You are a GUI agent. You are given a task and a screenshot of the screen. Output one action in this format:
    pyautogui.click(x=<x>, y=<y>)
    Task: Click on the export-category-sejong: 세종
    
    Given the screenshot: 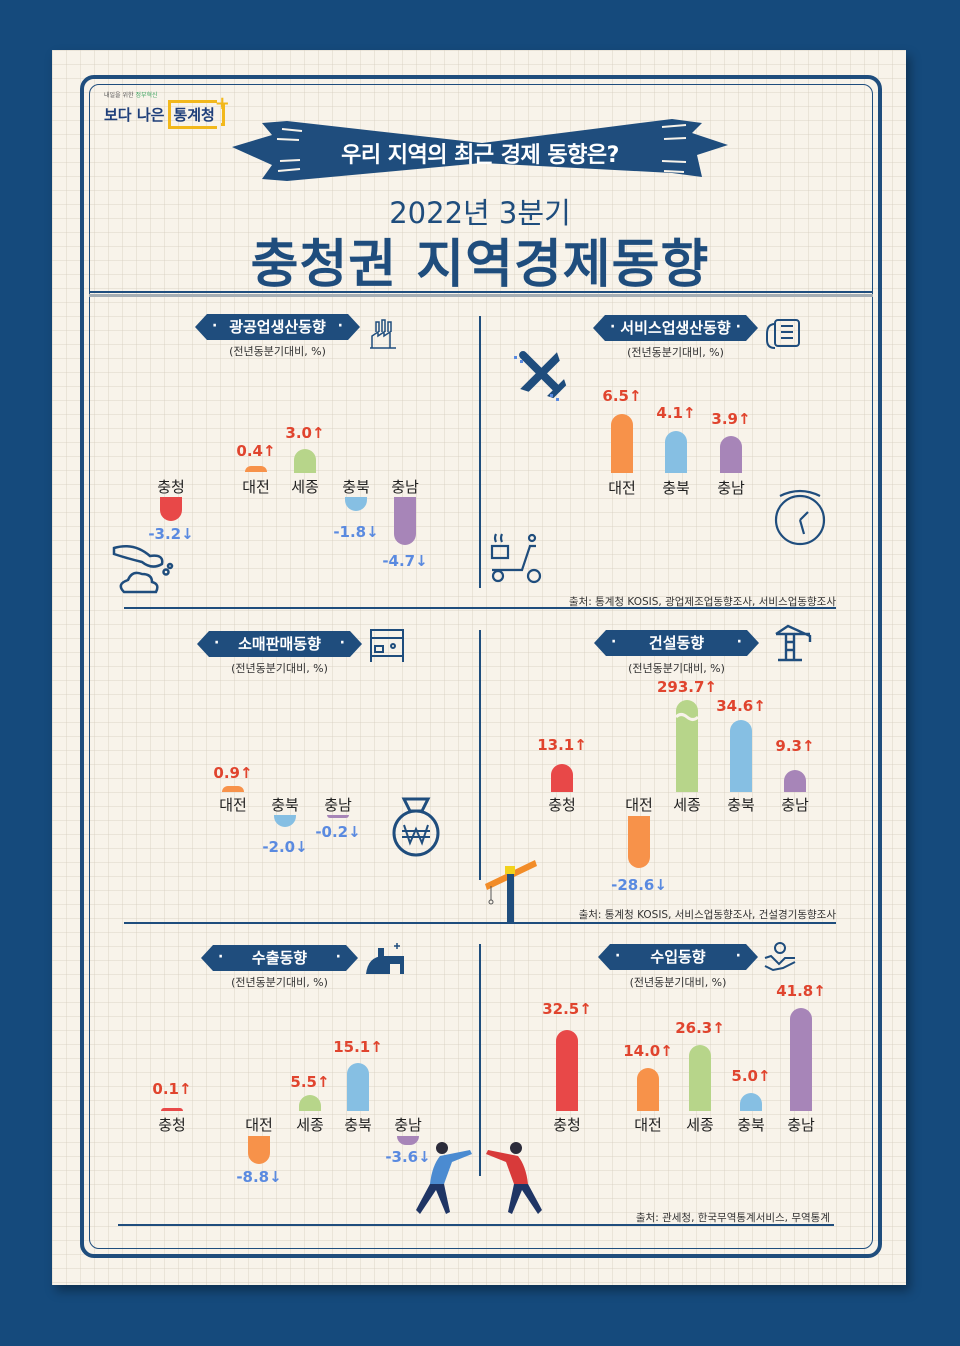 What is the action you would take?
    pyautogui.click(x=310, y=1125)
    